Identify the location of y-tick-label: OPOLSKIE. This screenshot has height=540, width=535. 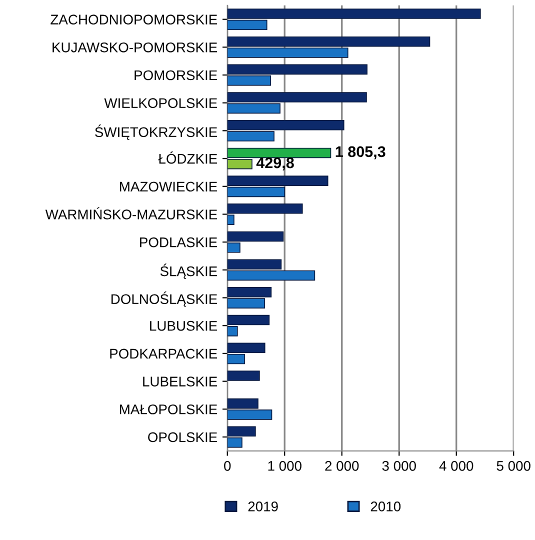
(183, 437).